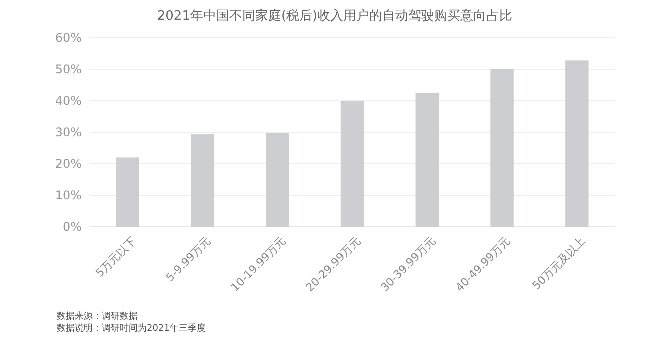 Image resolution: width=670 pixels, height=337 pixels. I want to click on x-tick-label: 5万元以下, so click(116, 257).